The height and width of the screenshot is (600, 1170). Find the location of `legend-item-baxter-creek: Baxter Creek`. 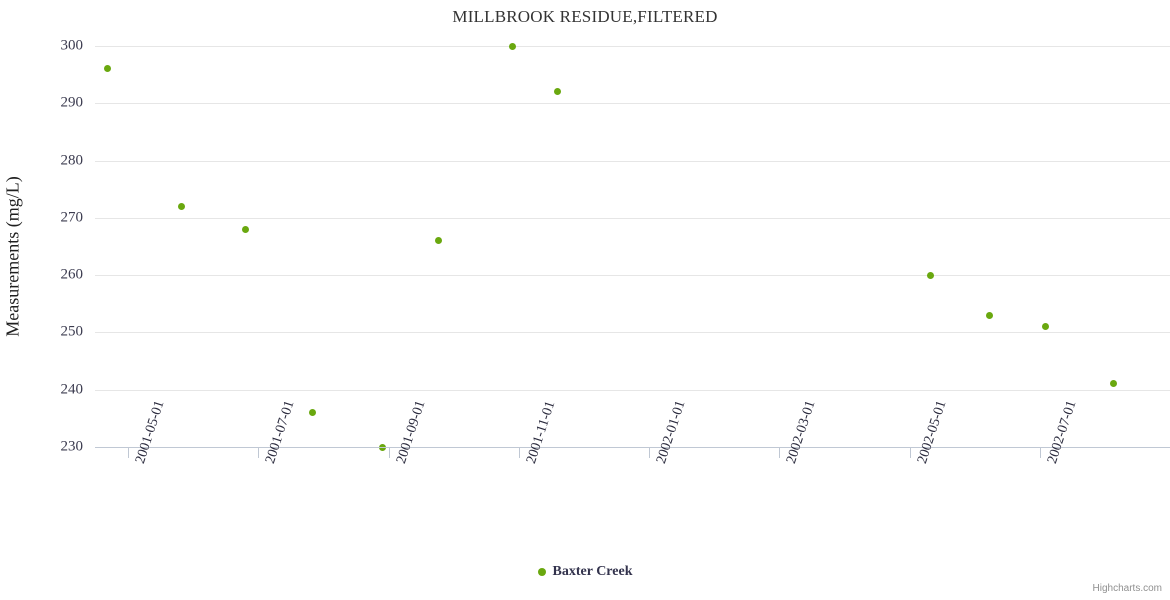

legend-item-baxter-creek: Baxter Creek is located at coordinates (585, 572).